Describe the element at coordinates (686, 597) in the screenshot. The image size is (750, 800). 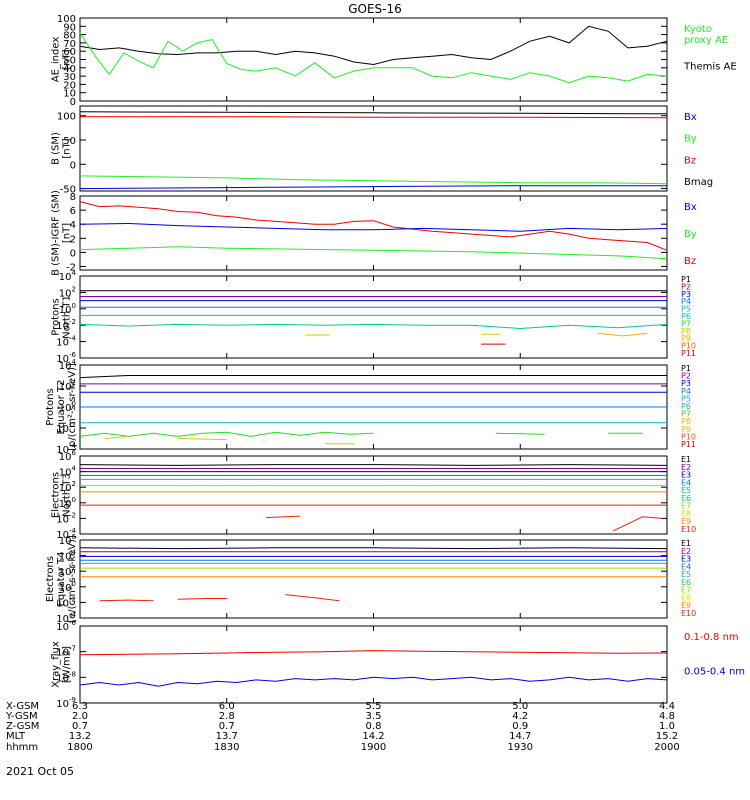
I see `legend-item: E8` at that location.